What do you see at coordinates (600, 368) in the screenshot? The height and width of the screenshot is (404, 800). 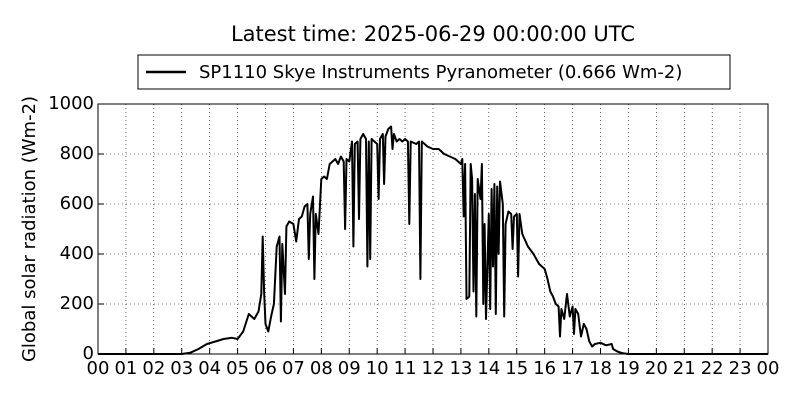 I see `x-tick-label: 18` at bounding box center [600, 368].